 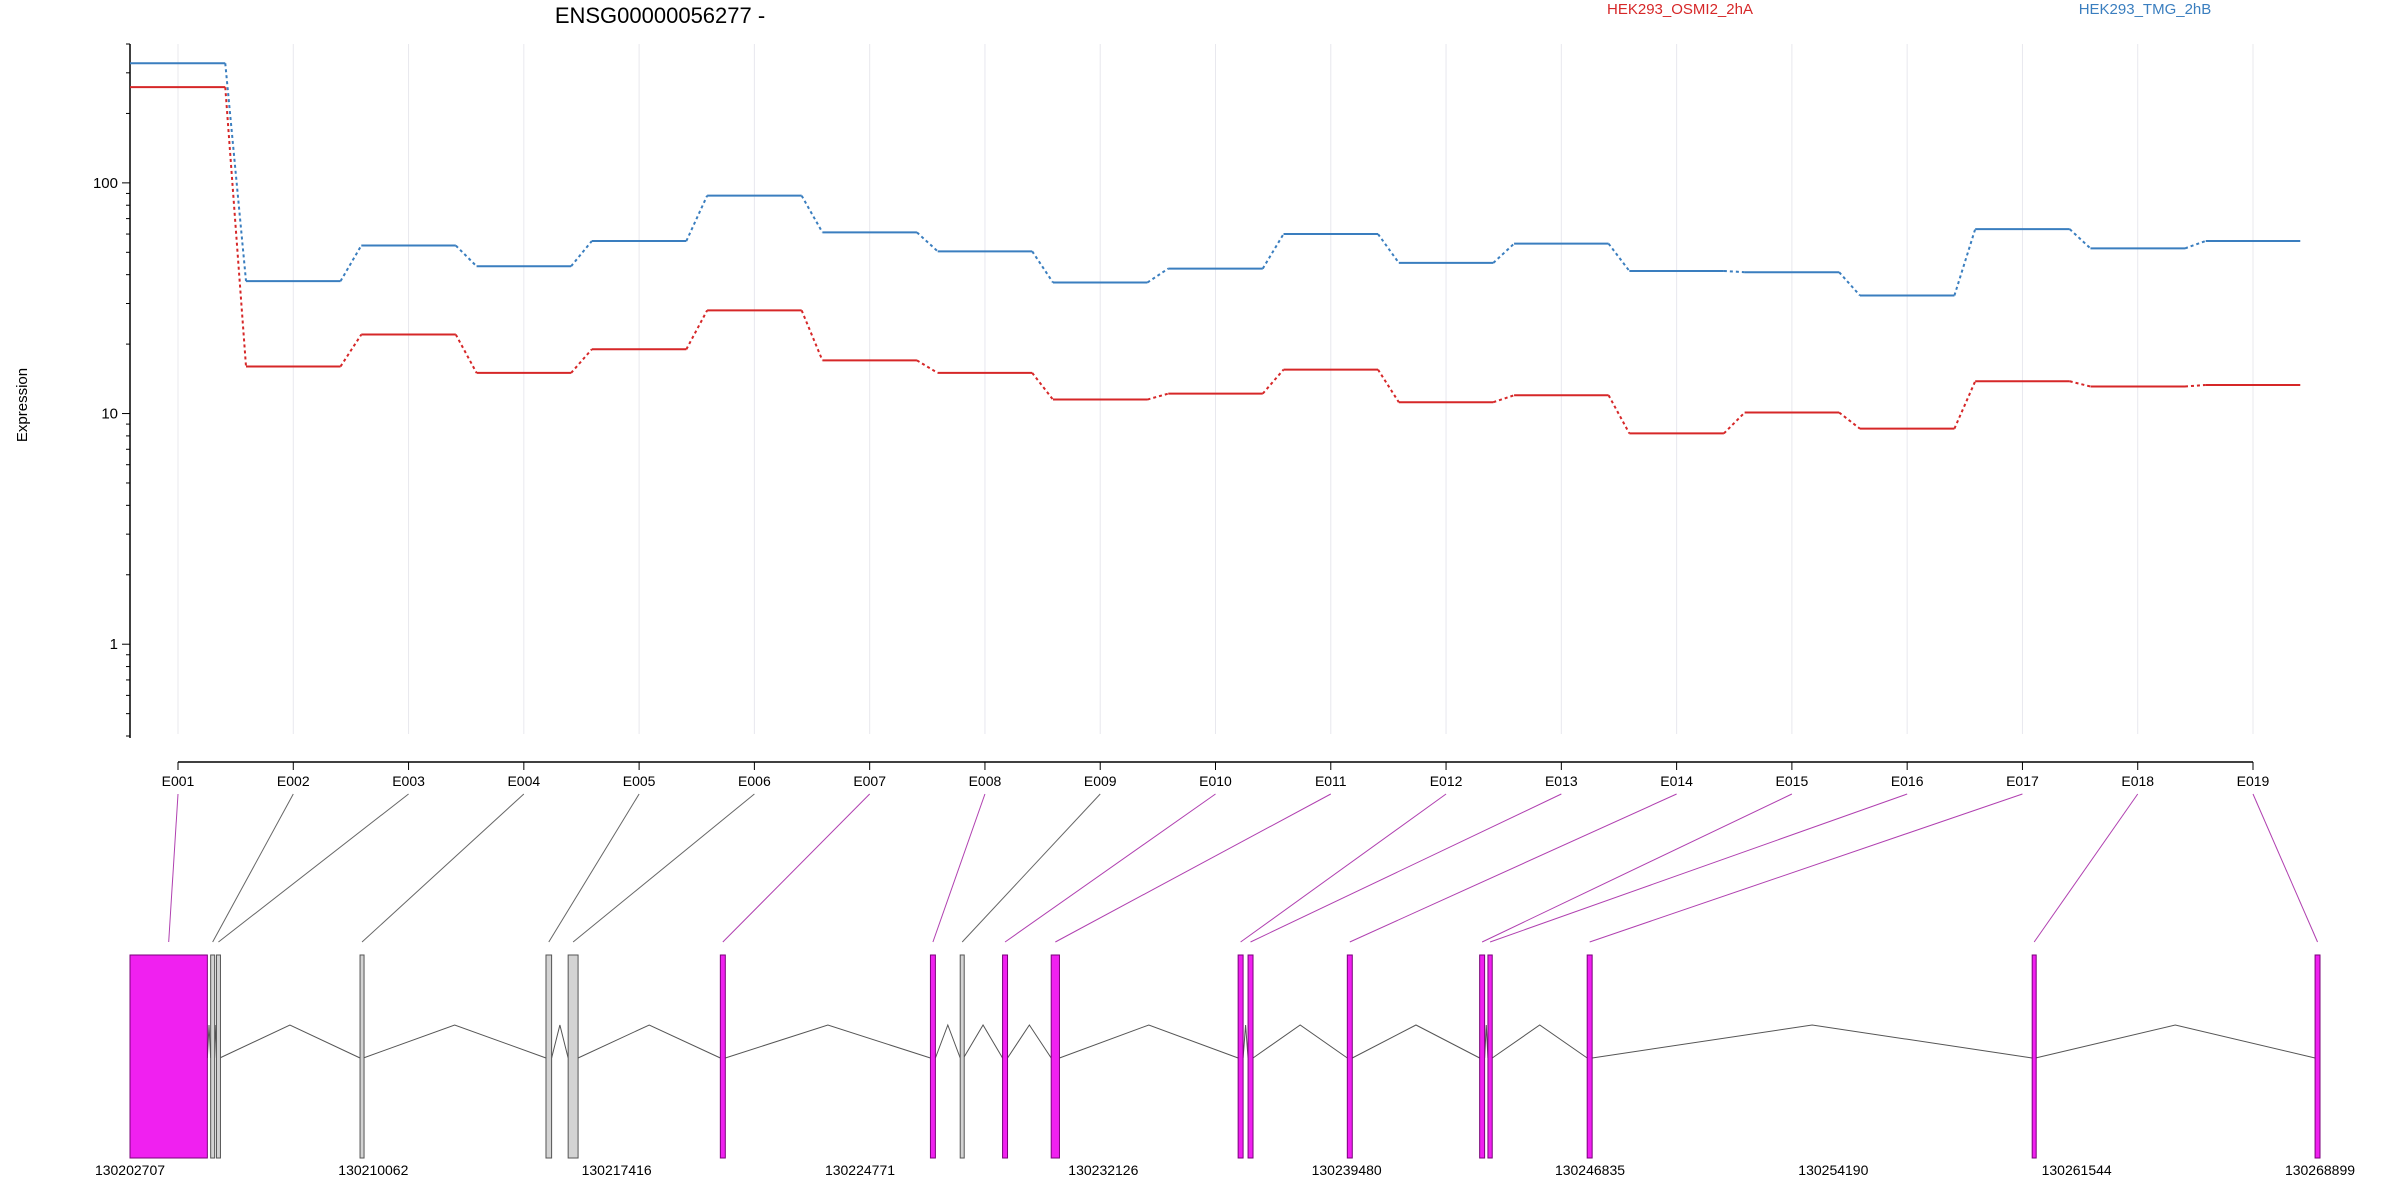 What do you see at coordinates (796, 868) in the screenshot?
I see `connector-E007` at bounding box center [796, 868].